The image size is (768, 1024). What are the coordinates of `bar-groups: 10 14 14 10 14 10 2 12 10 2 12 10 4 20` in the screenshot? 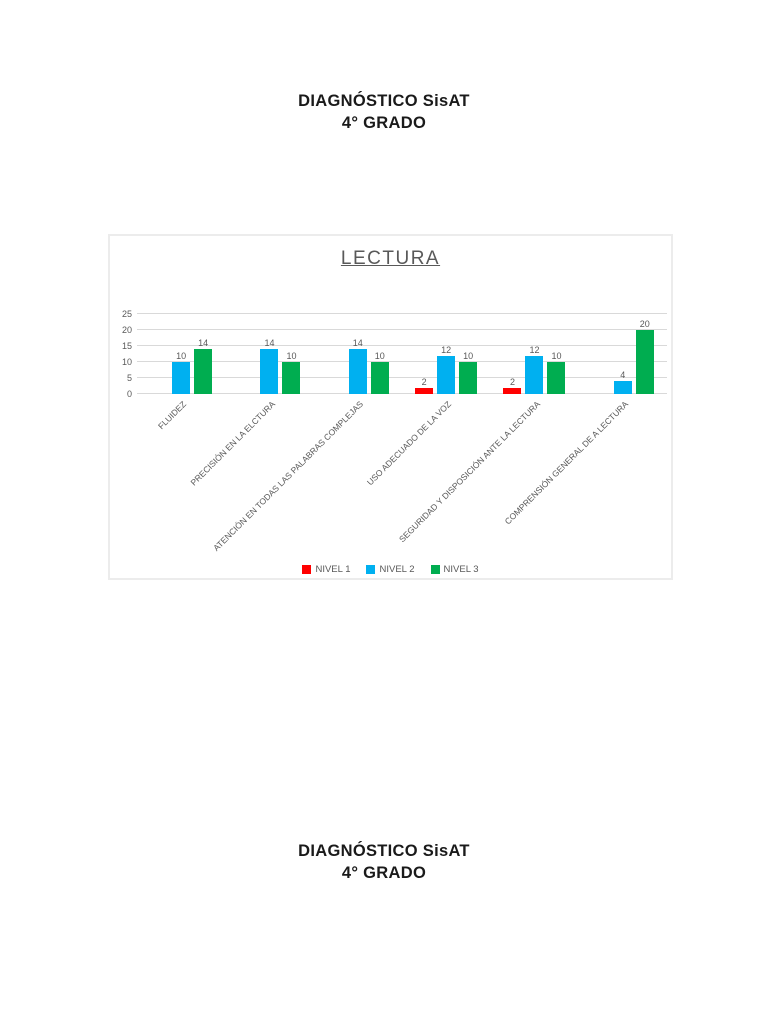 It's located at (402, 354).